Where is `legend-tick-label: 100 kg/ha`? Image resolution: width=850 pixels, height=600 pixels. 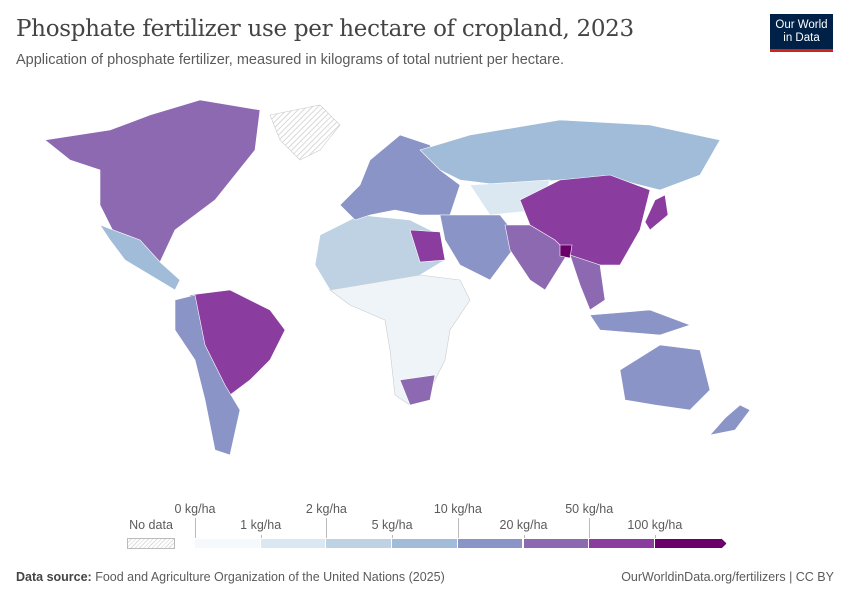 legend-tick-label: 100 kg/ha is located at coordinates (655, 525).